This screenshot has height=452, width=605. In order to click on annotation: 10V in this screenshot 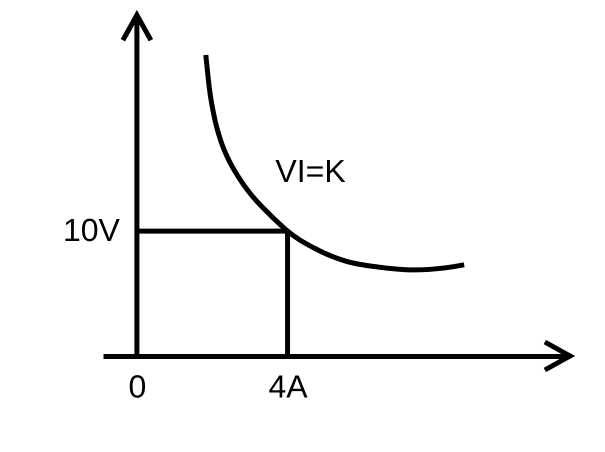, I will do `click(91, 230)`.